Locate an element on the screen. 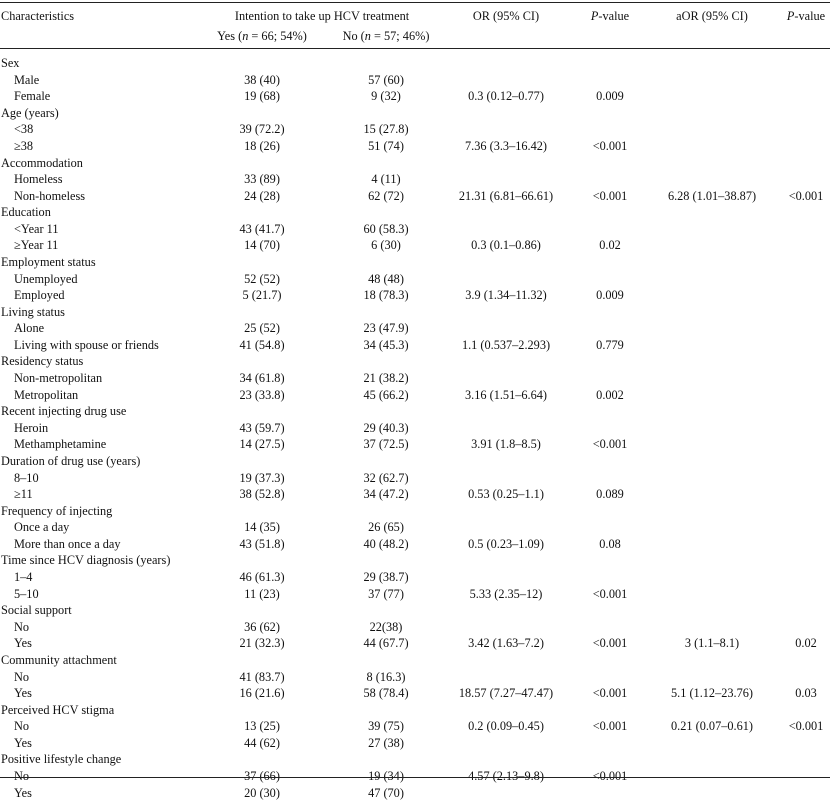 The image size is (830, 810). header-adjusted-p-value: P-value is located at coordinates (806, 16).